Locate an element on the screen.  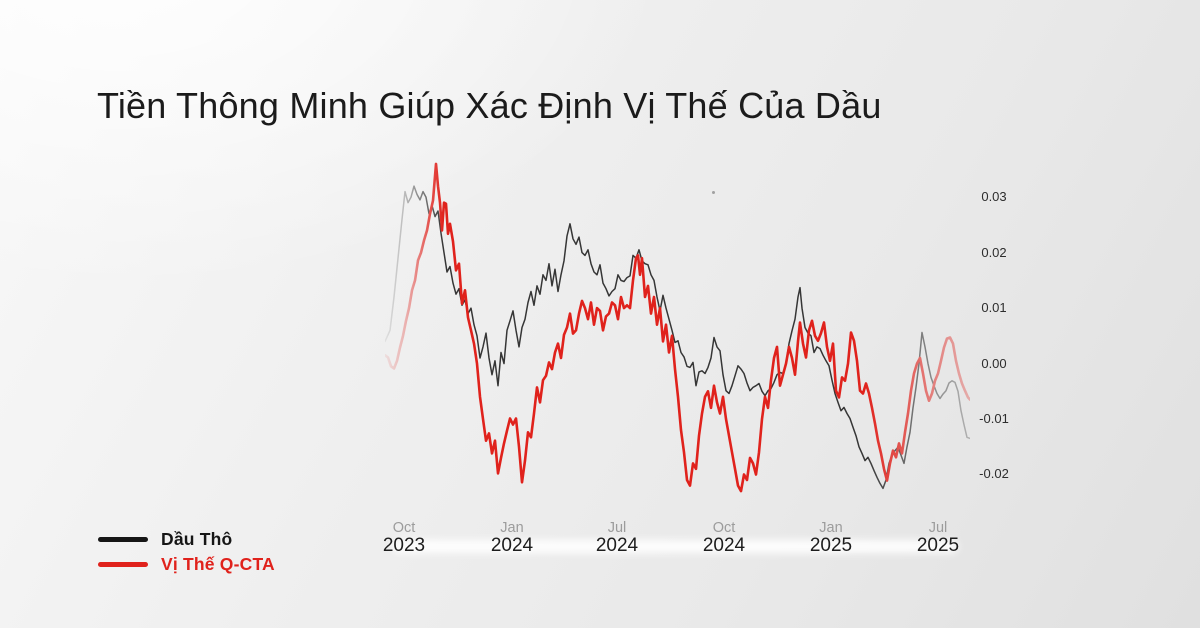
legend-item: Dầu Thô is located at coordinates (186, 539).